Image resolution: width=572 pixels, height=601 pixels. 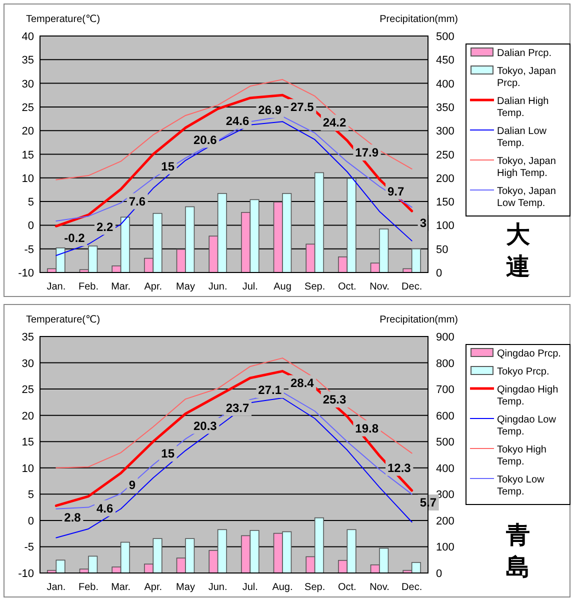 I want to click on legend-label: Dalian High Temp., so click(x=523, y=107).